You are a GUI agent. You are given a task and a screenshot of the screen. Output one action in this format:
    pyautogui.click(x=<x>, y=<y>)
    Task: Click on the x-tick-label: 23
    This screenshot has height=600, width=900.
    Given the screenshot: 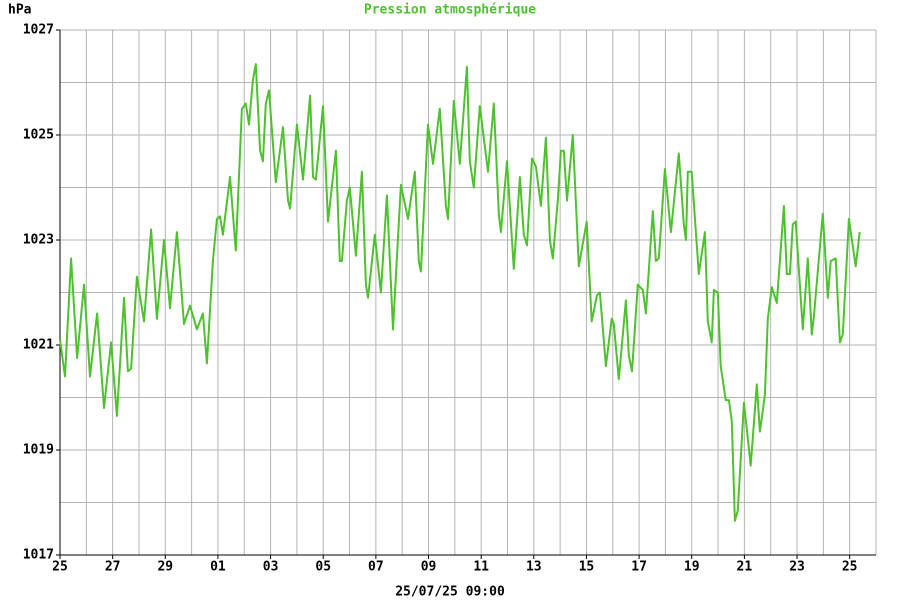 What is the action you would take?
    pyautogui.click(x=797, y=567)
    